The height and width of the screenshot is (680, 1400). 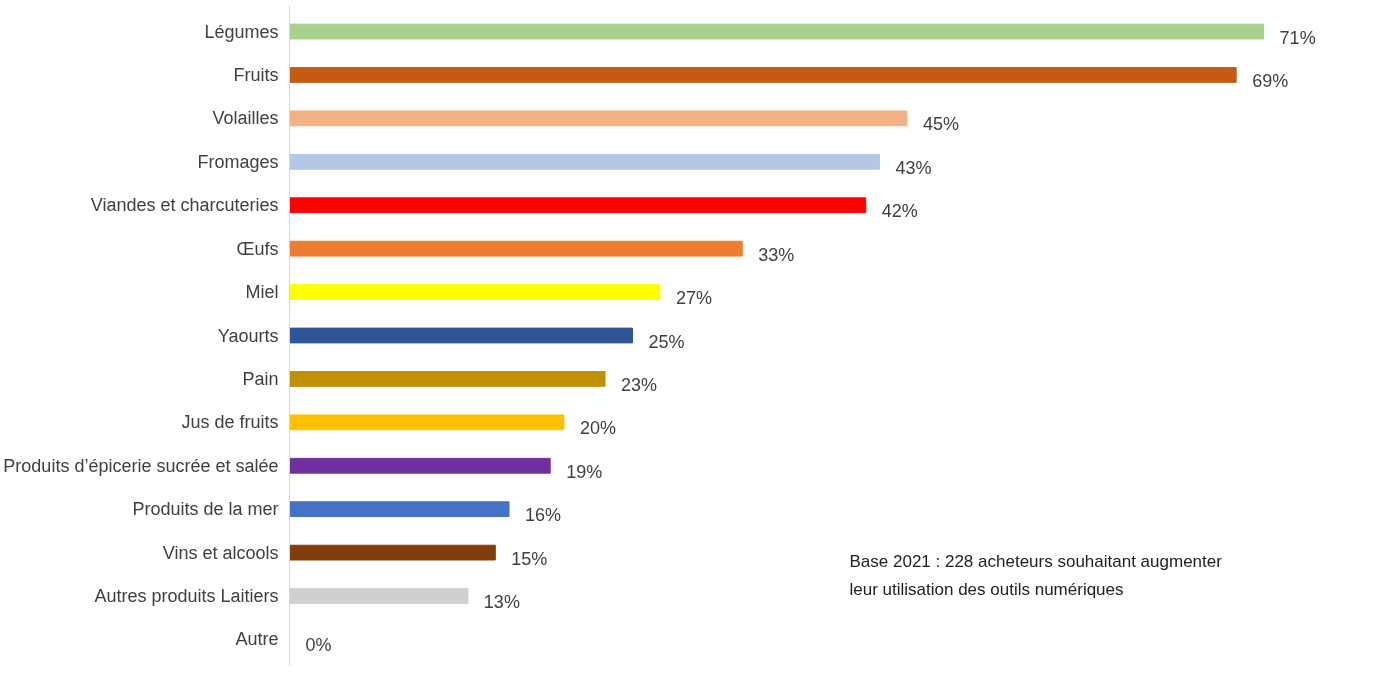 What do you see at coordinates (186, 596) in the screenshot?
I see `y-tick-label: Autres produits Laitiers` at bounding box center [186, 596].